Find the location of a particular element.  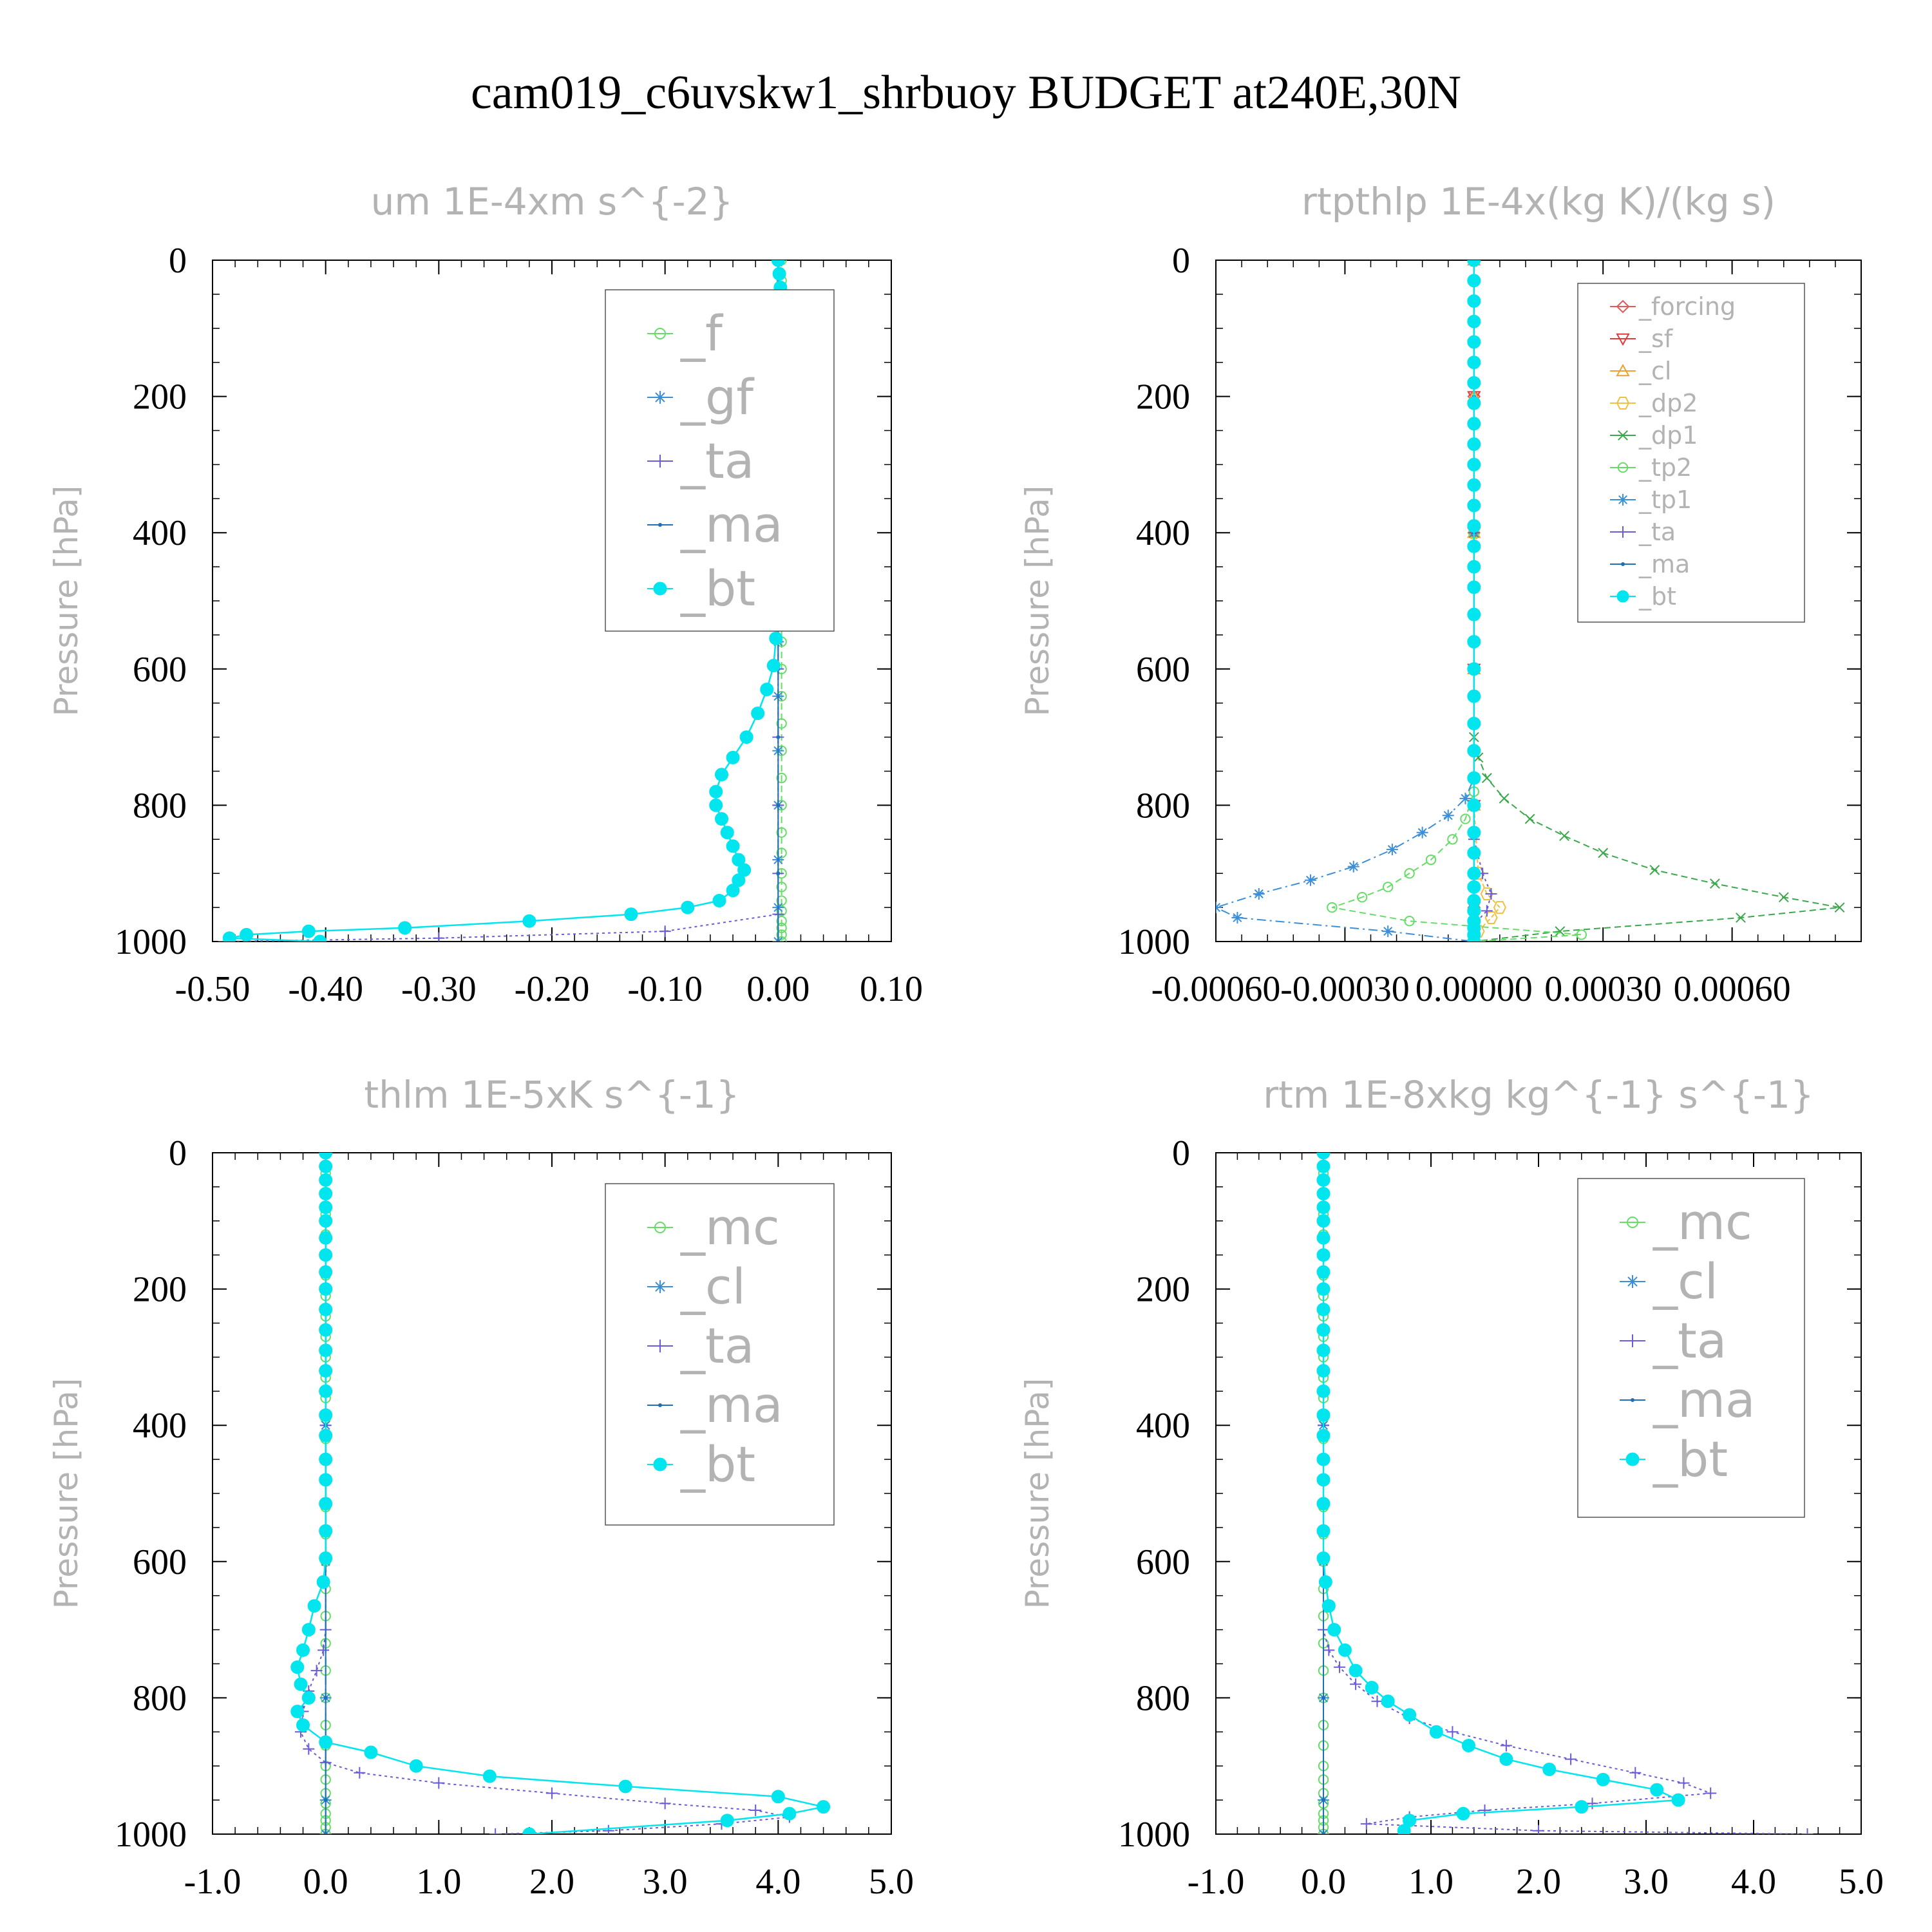

legend-label: _forcing is located at coordinates (1687, 306).